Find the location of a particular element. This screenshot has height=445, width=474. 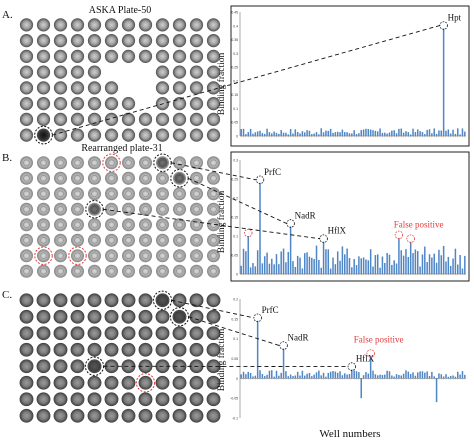

plate-a is located at coordinates (120, 81).